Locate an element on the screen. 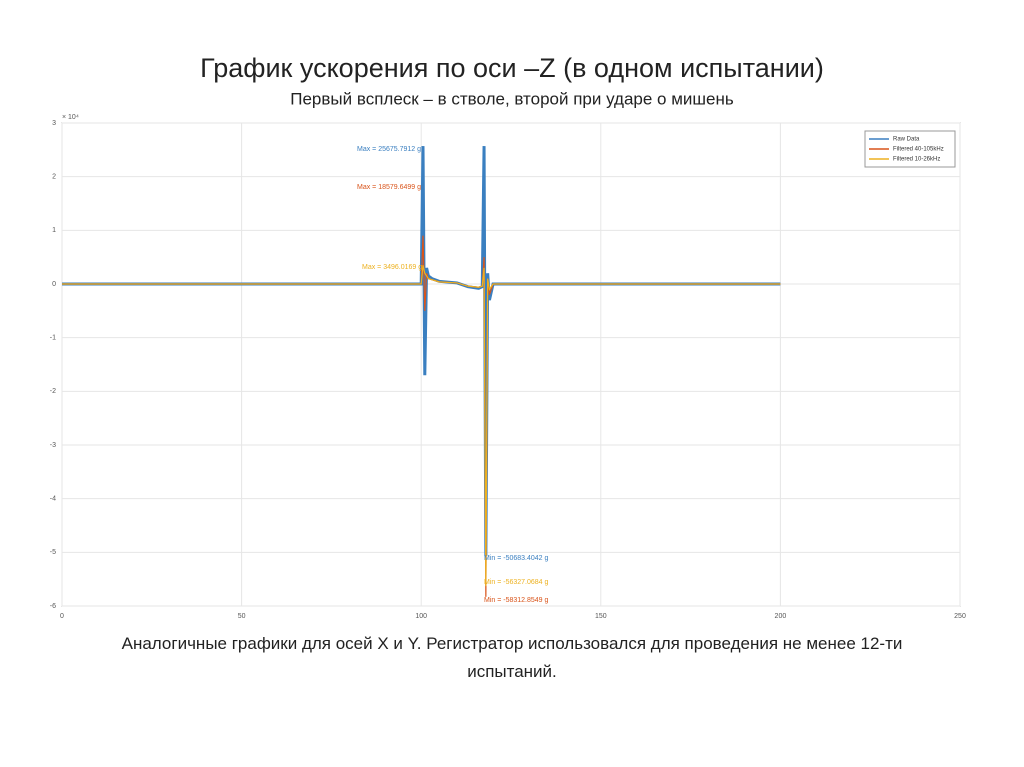  annotation: Min = -58312.8549 g is located at coordinates (516, 600).